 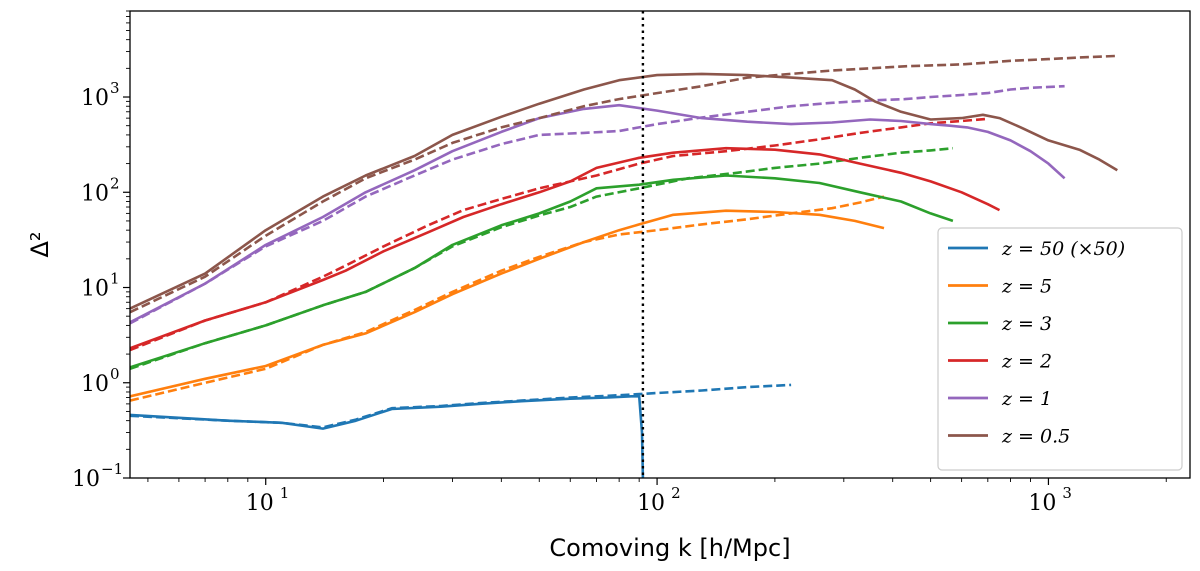 What do you see at coordinates (387, 436) in the screenshot?
I see `series-0-solid-line` at bounding box center [387, 436].